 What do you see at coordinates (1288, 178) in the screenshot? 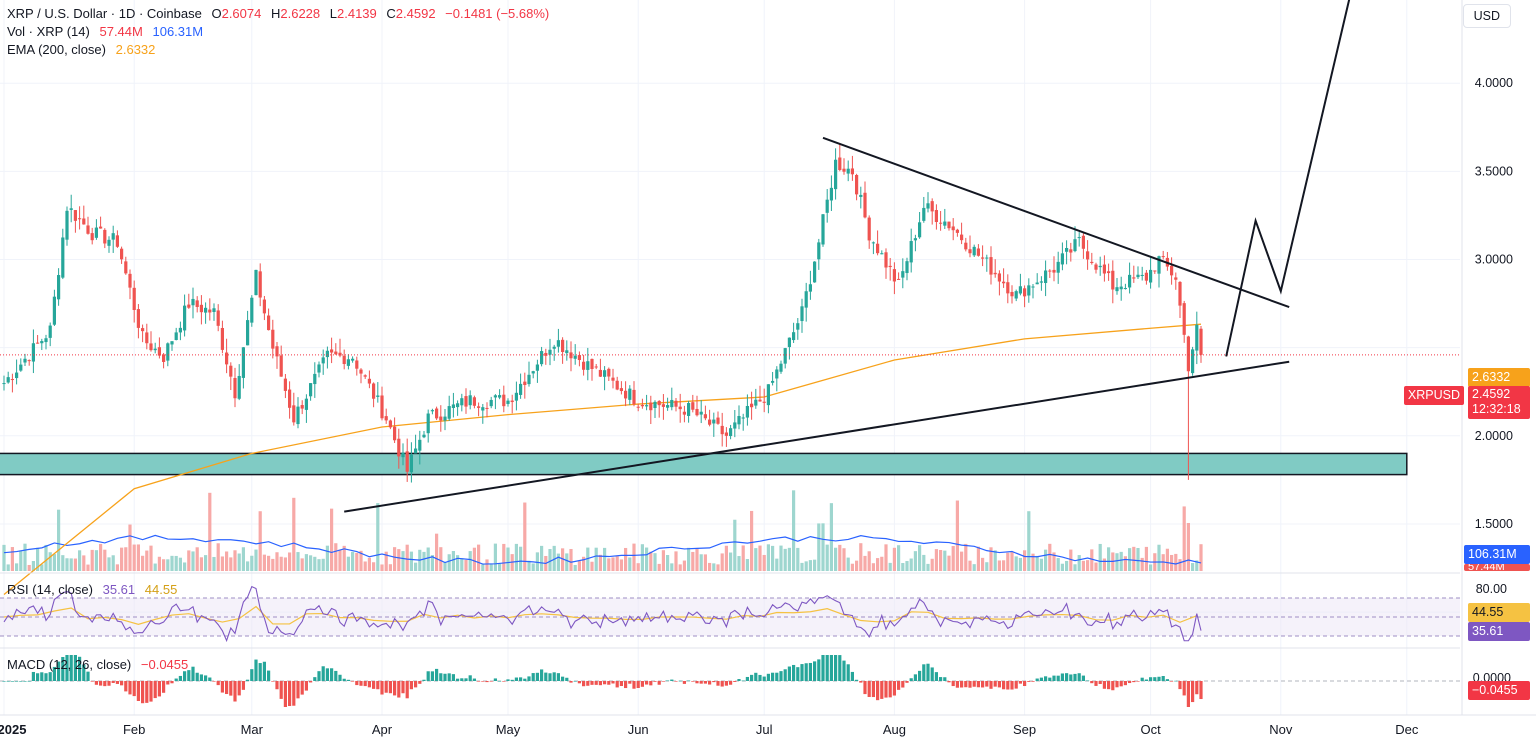
I see `projection-path` at bounding box center [1288, 178].